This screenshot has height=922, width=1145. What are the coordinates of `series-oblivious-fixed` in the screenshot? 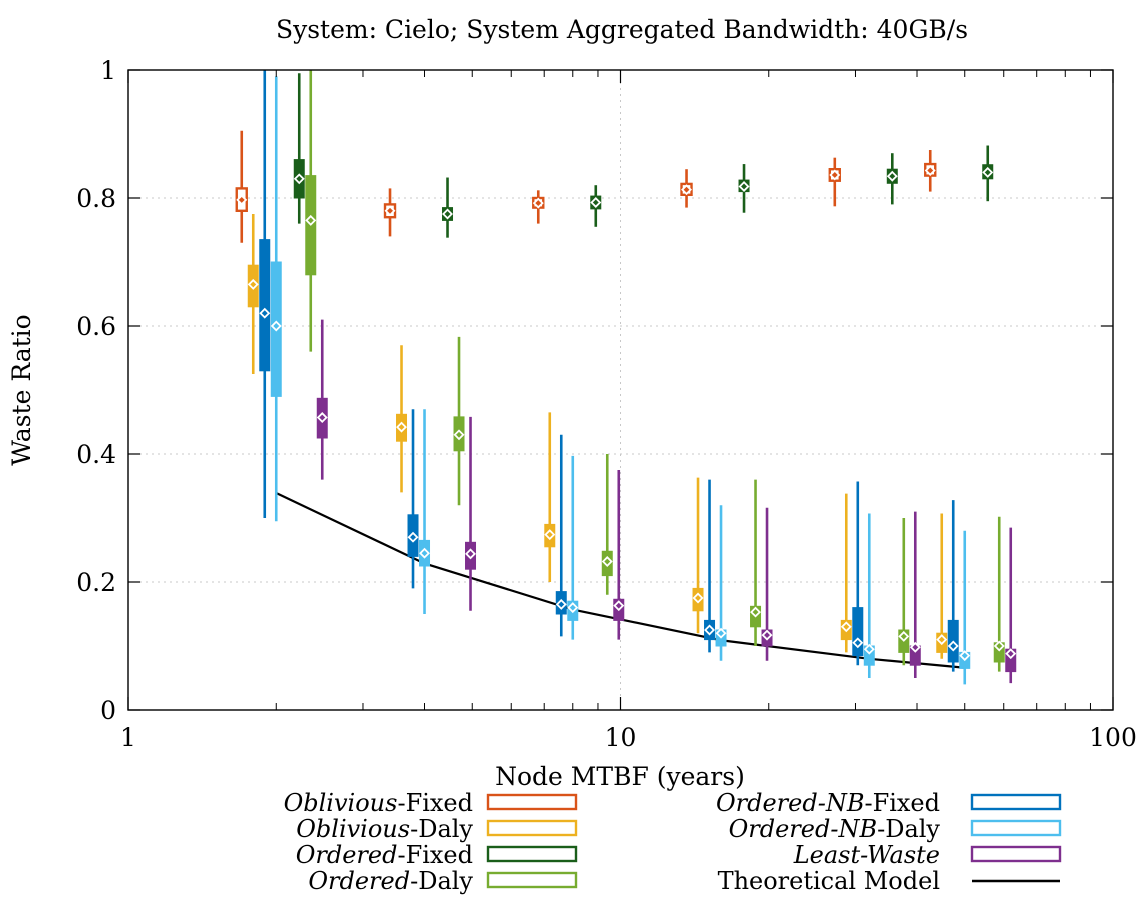 It's located at (586, 186).